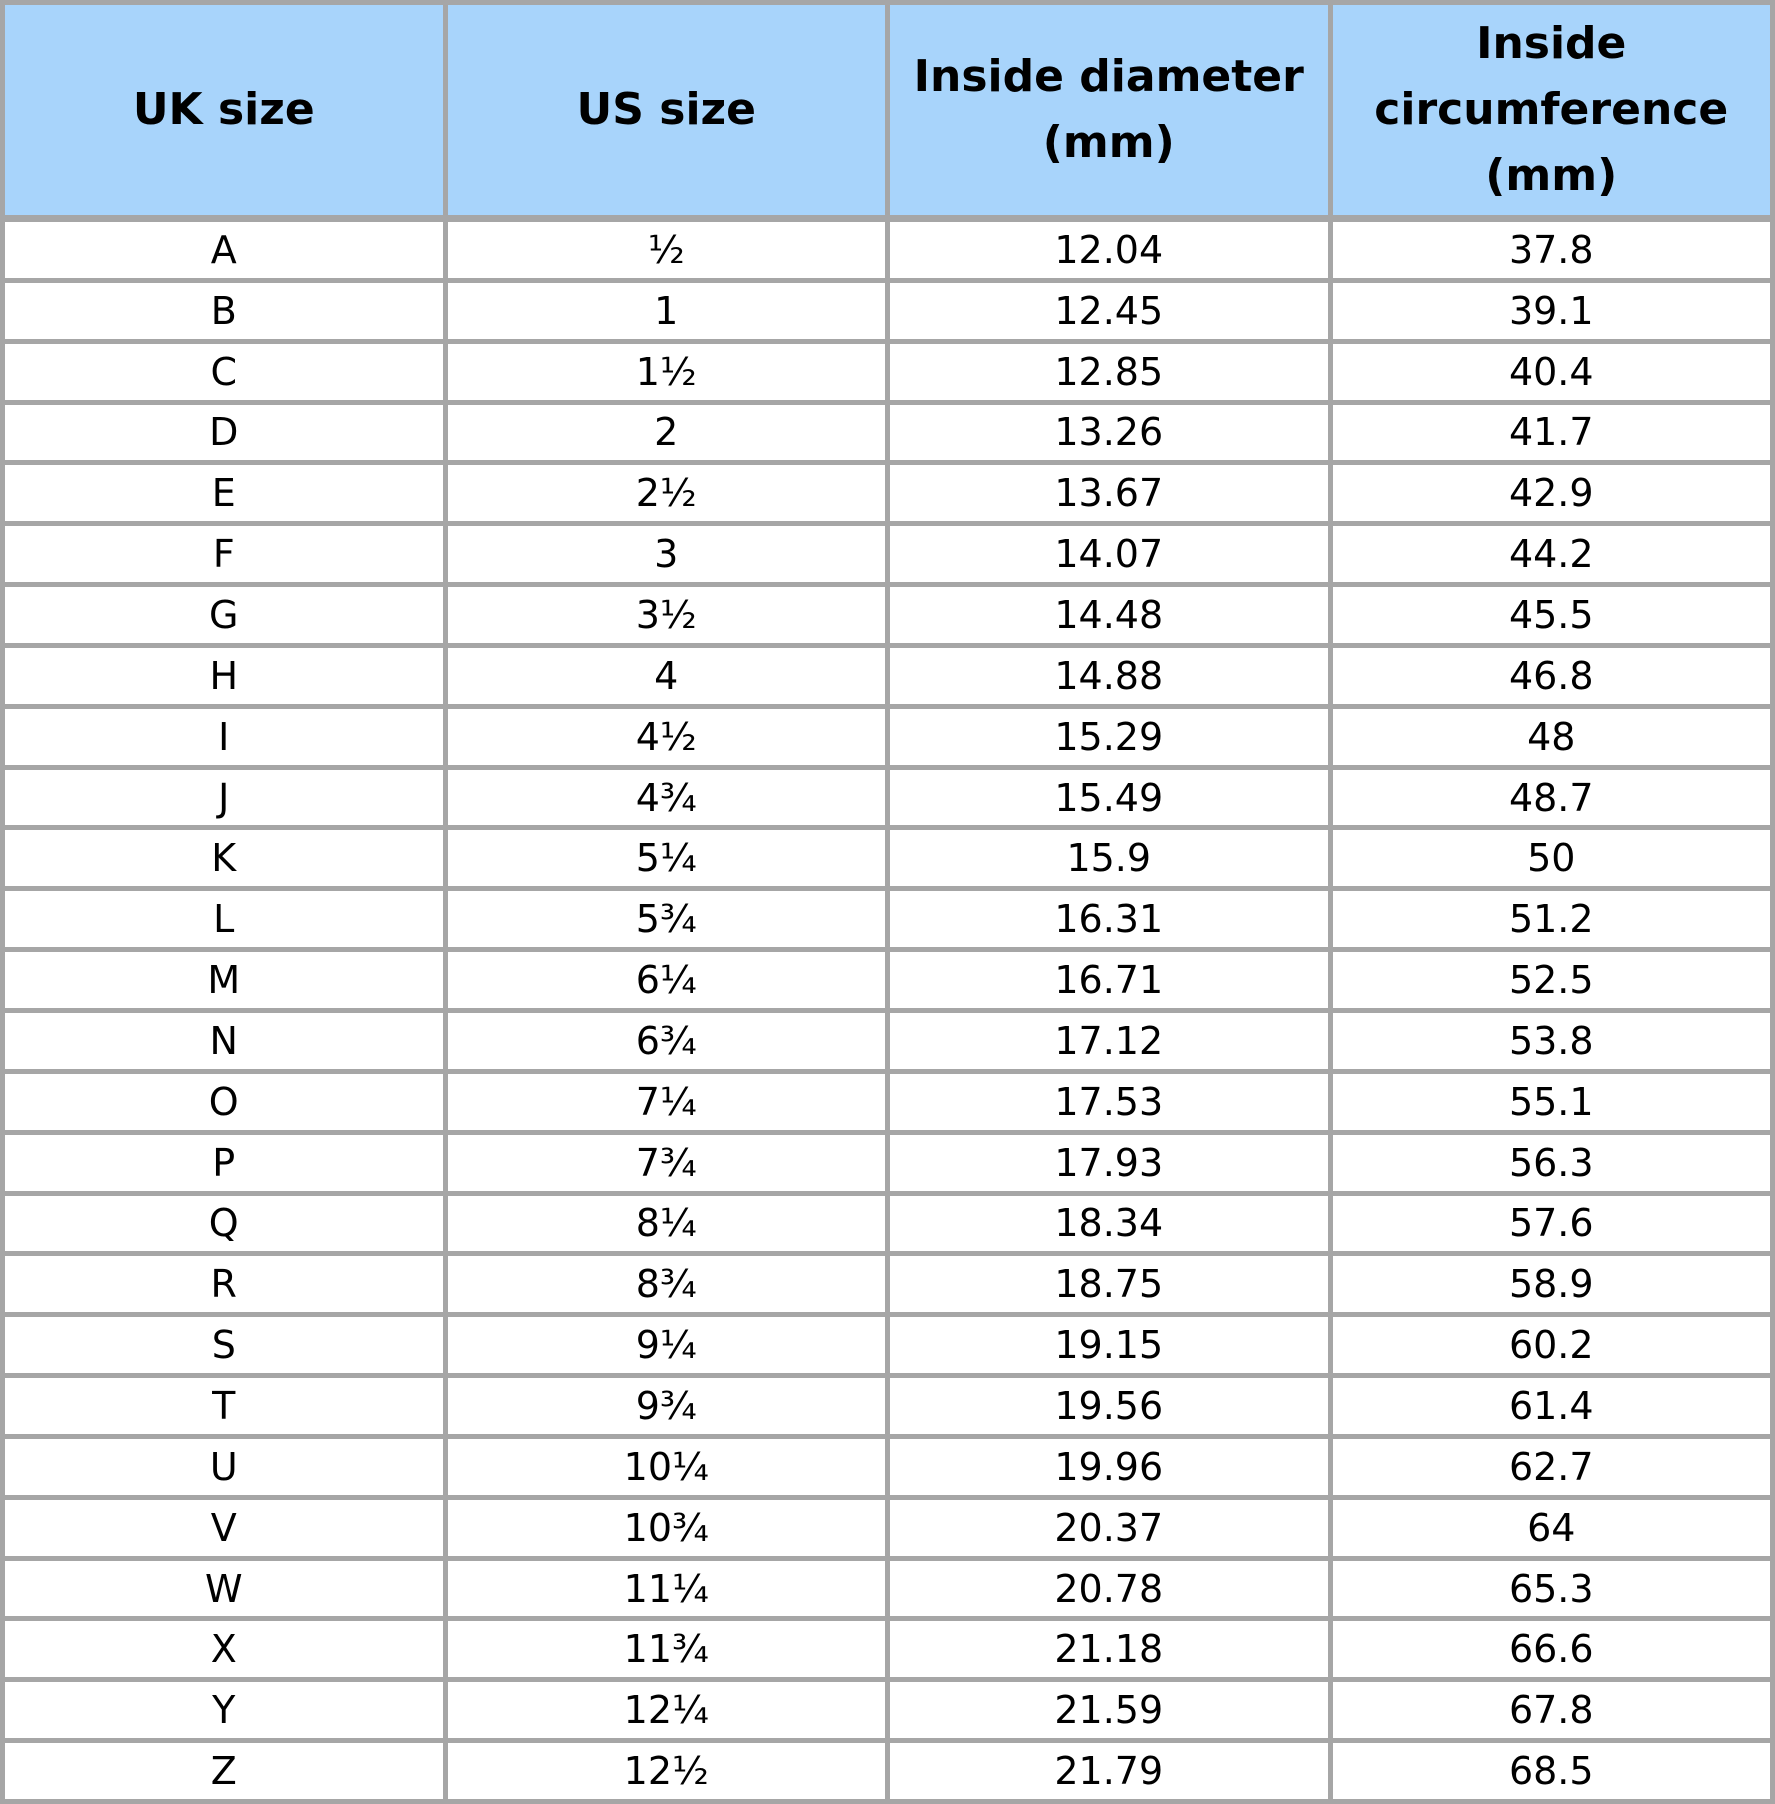  What do you see at coordinates (666, 615) in the screenshot?
I see `us-size-cell: 3½` at bounding box center [666, 615].